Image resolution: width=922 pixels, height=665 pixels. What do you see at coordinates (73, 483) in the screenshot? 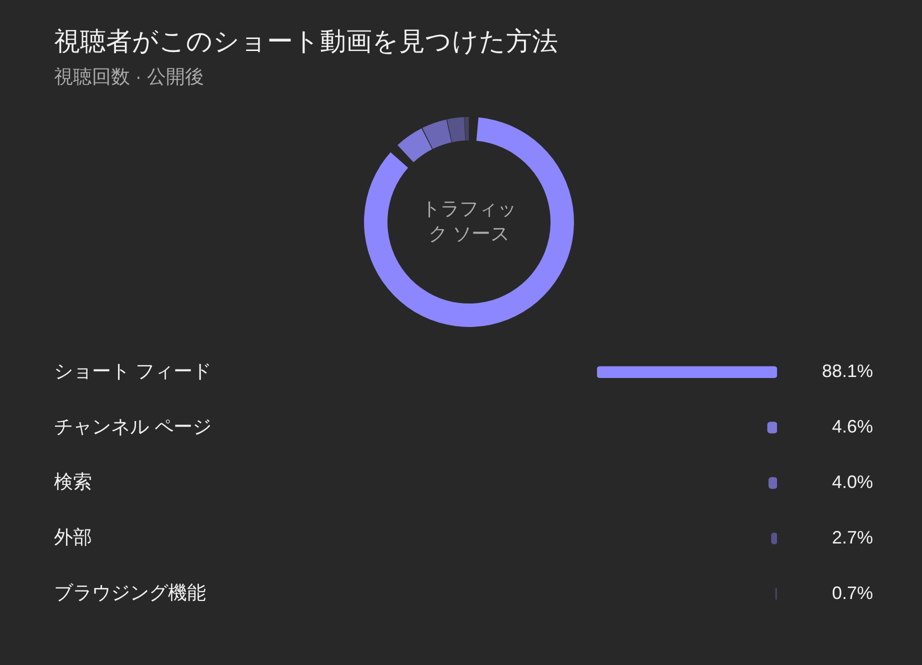
I see `y-tick-label: 検索` at bounding box center [73, 483].